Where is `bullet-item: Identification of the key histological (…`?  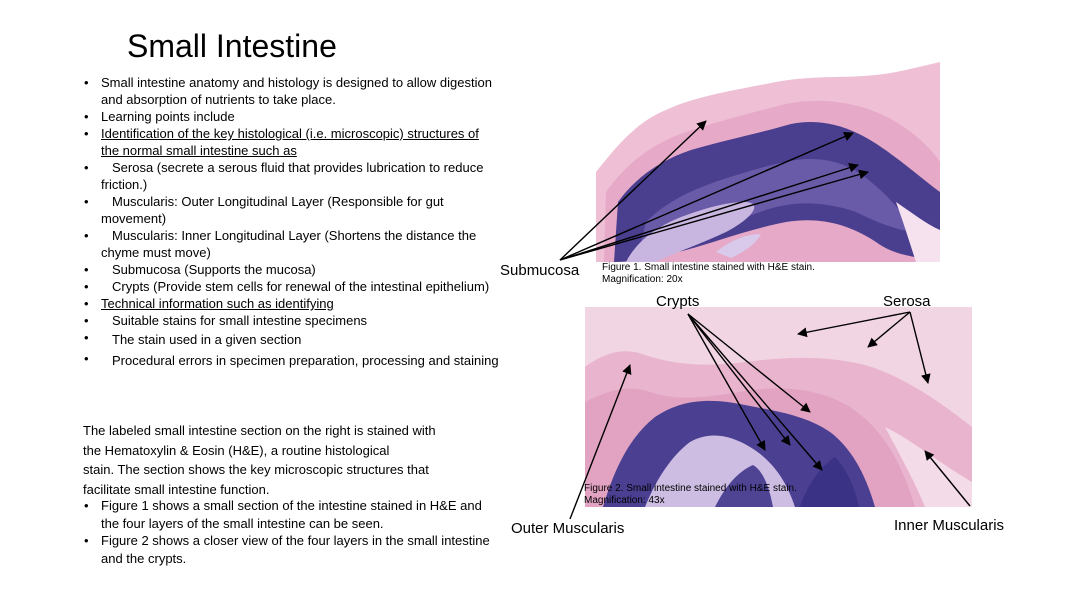
bullet-item: Identification of the key histological (… is located at coordinates (291, 142).